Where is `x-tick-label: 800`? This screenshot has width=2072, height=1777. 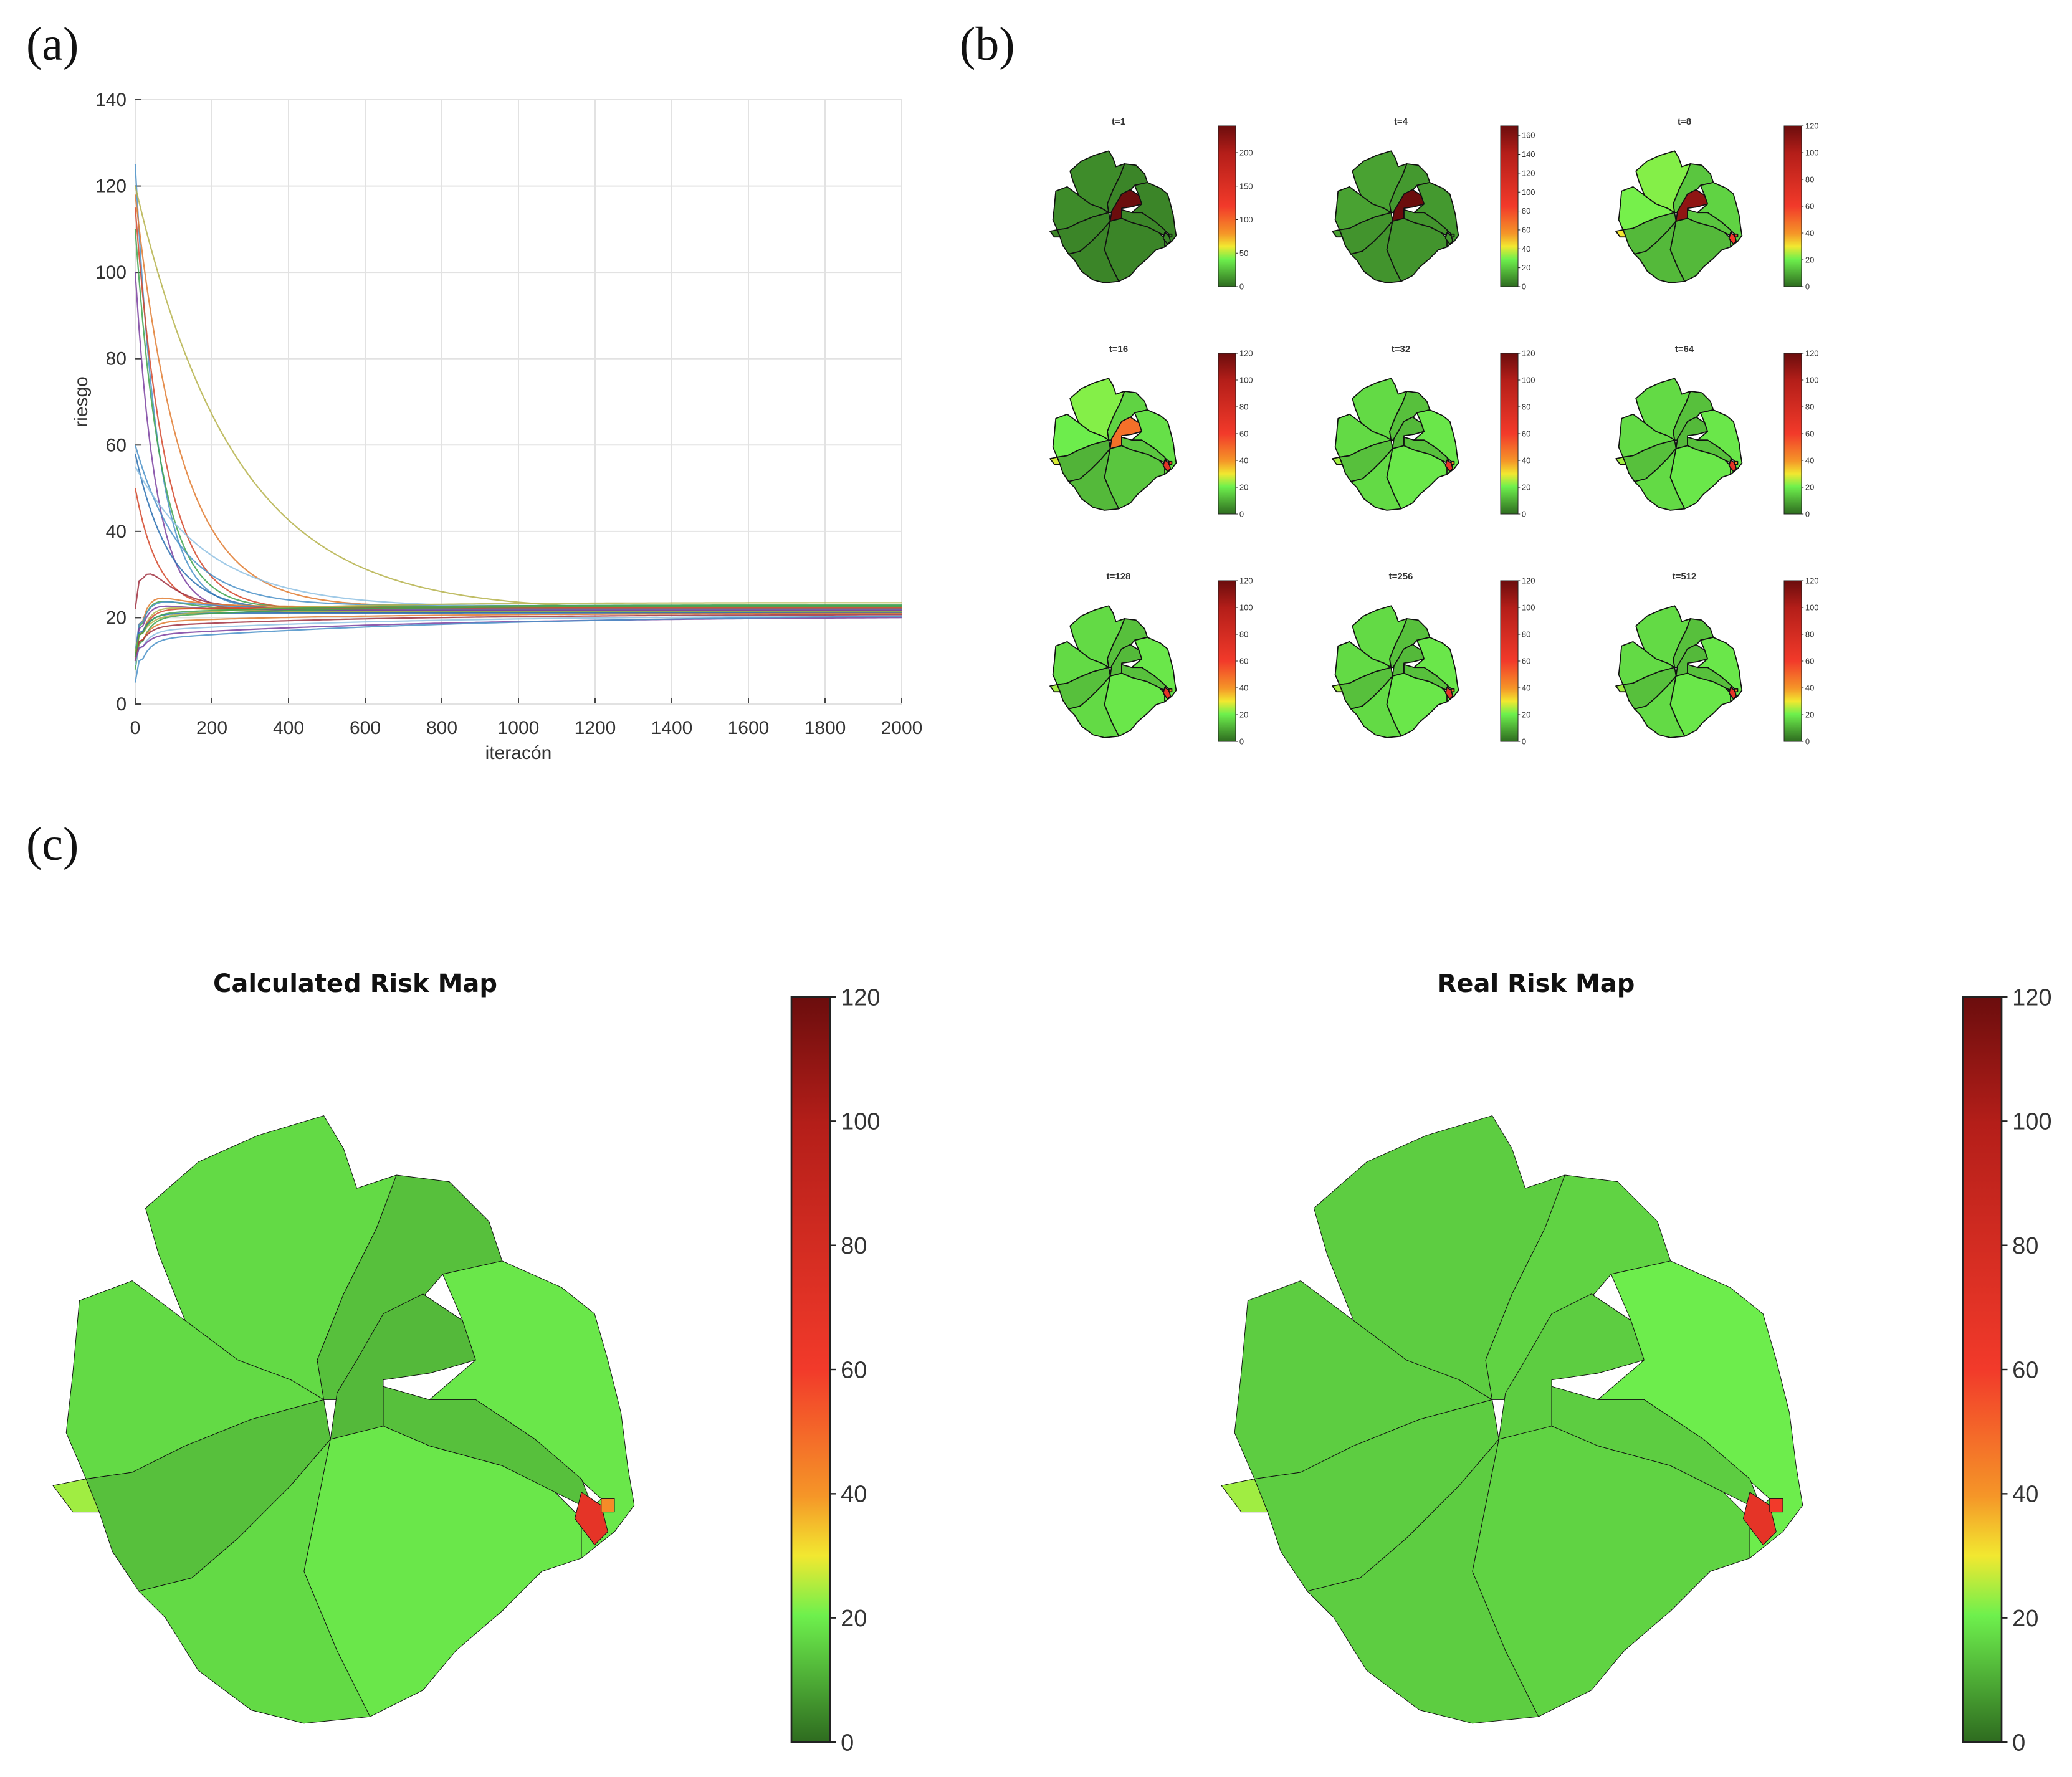 x-tick-label: 800 is located at coordinates (442, 728).